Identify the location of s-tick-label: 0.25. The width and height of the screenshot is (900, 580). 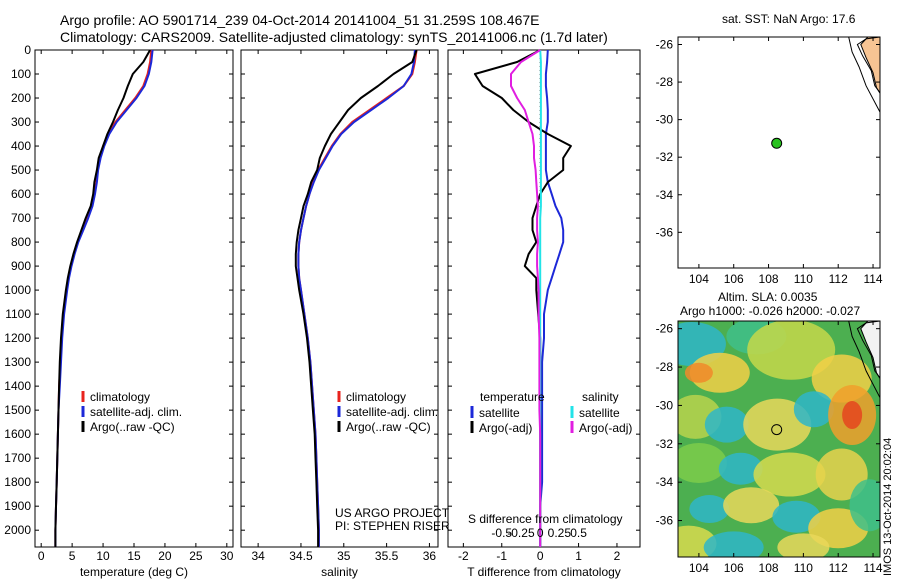
(560, 533).